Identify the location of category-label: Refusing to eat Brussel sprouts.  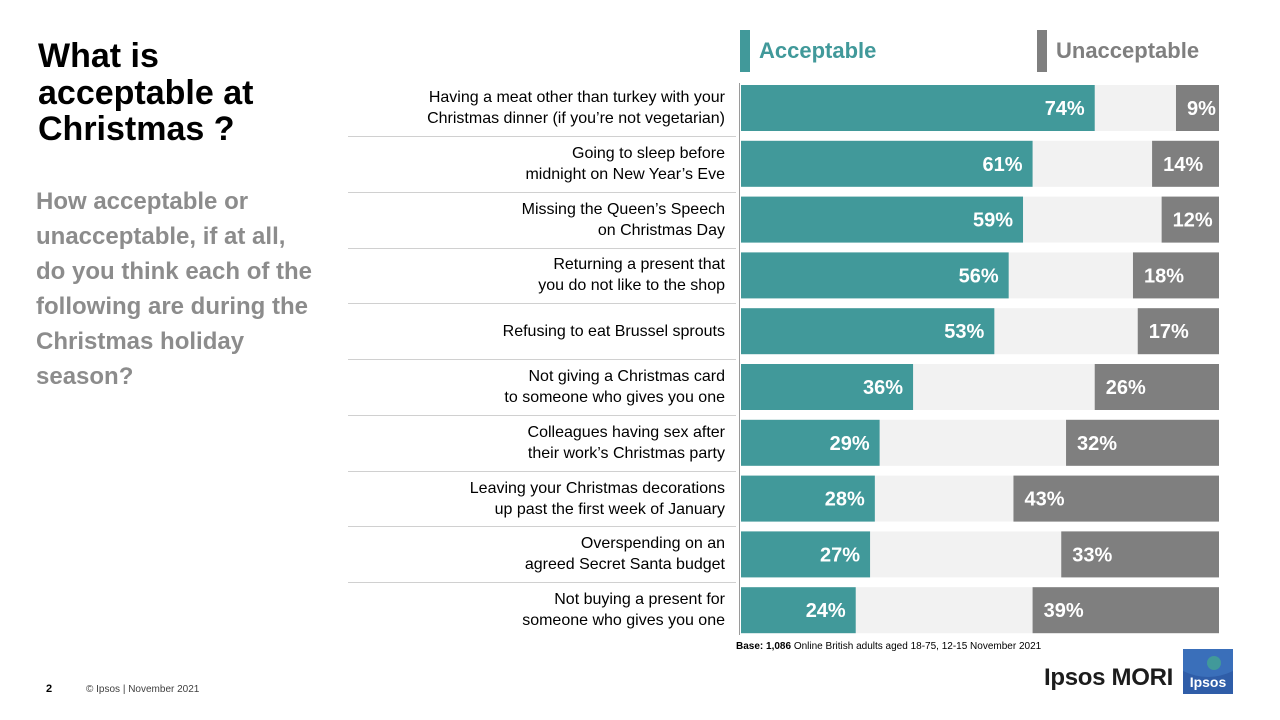
(537, 331).